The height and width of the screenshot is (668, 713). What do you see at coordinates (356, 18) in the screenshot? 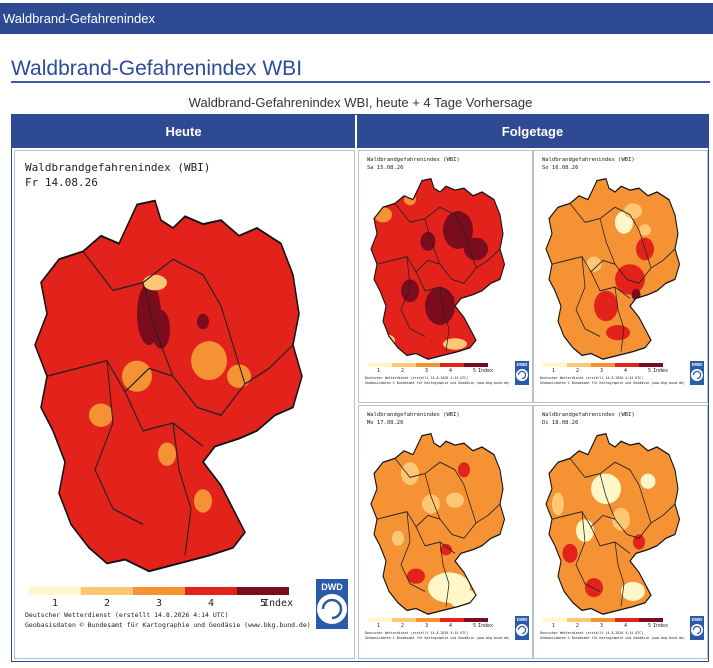
I see `top-bar: Waldbrand-Gefahrenindex` at bounding box center [356, 18].